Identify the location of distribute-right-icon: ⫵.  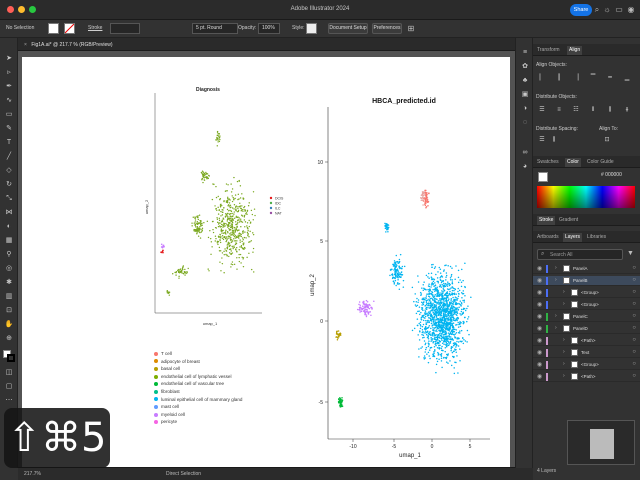
(627, 110).